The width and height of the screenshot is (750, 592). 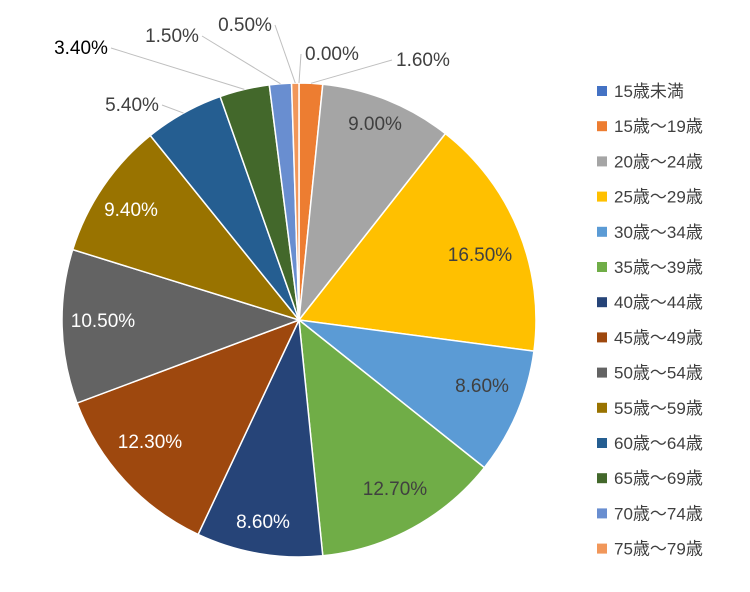 I want to click on legend-item: 40歳〜44歳, so click(x=650, y=302).